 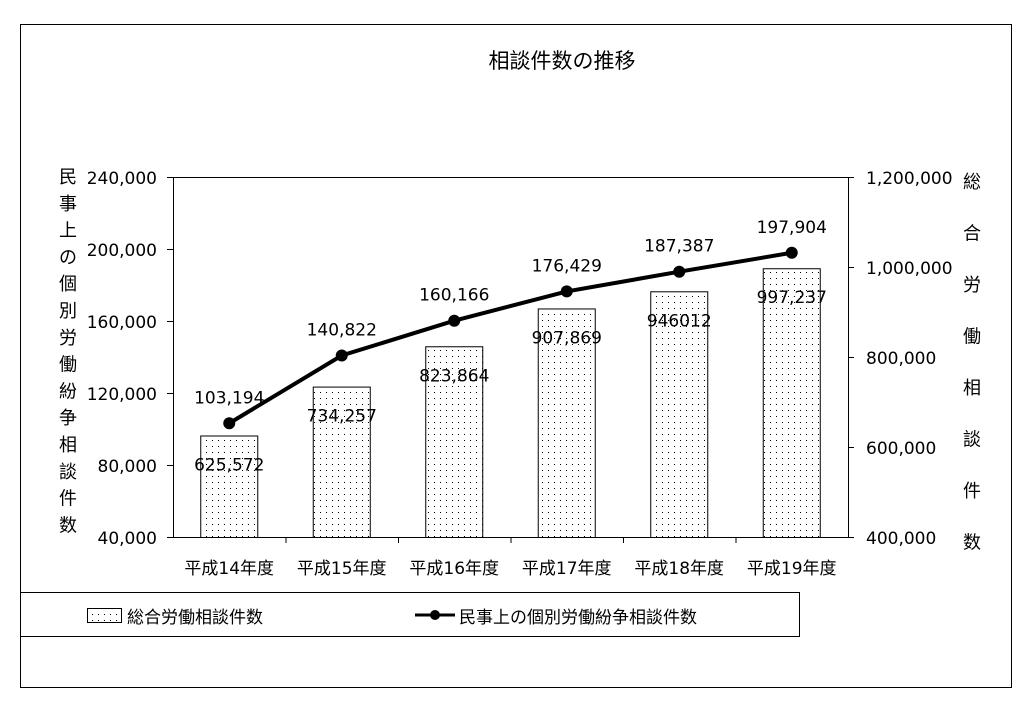 I want to click on line-series, so click(x=510, y=337).